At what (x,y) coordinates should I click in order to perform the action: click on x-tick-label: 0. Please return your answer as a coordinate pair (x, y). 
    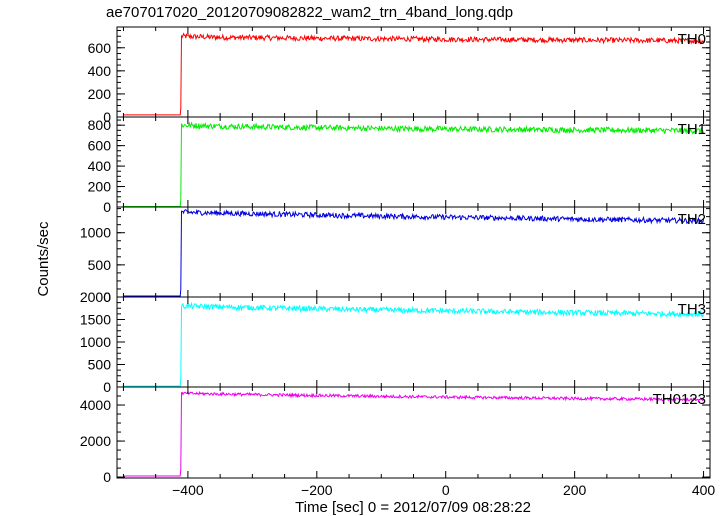
    Looking at the image, I should click on (446, 490).